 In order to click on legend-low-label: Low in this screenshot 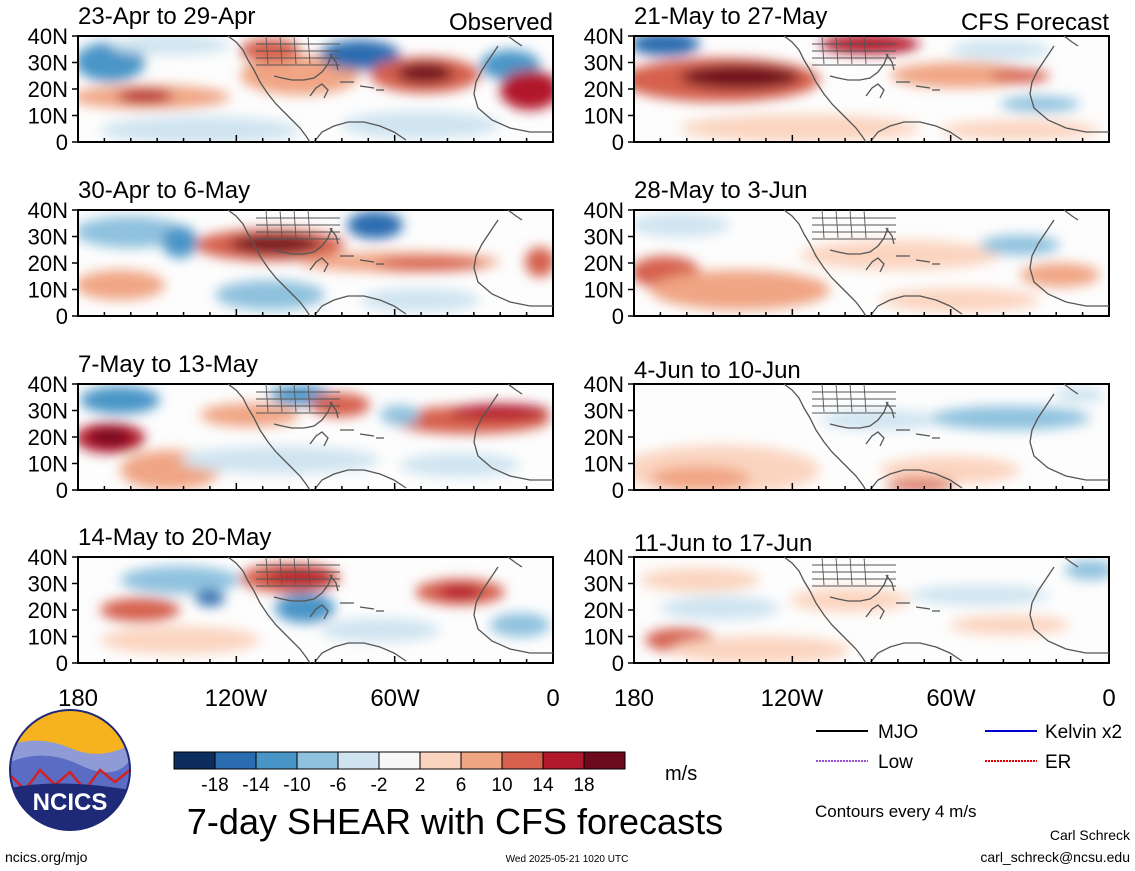, I will do `click(895, 762)`.